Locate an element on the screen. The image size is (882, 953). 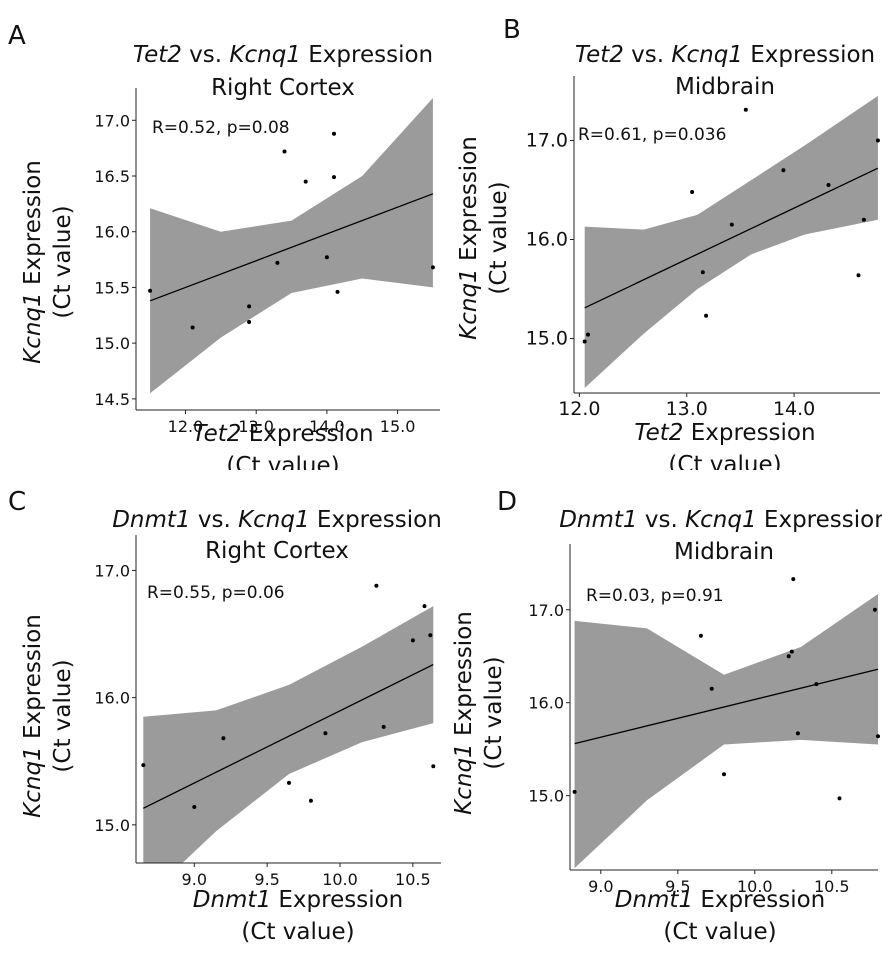
y-tick-label-a-1: 14.5 is located at coordinates (112, 399).